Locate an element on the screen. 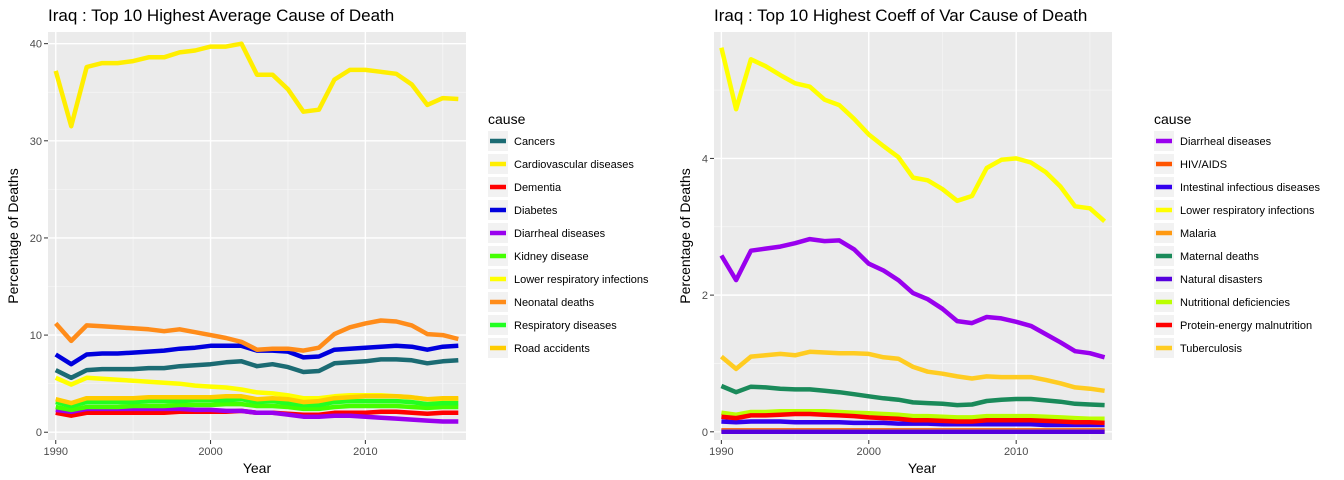 The width and height of the screenshot is (1344, 480). left-legend-label: Diarrheal diseases is located at coordinates (560, 234).